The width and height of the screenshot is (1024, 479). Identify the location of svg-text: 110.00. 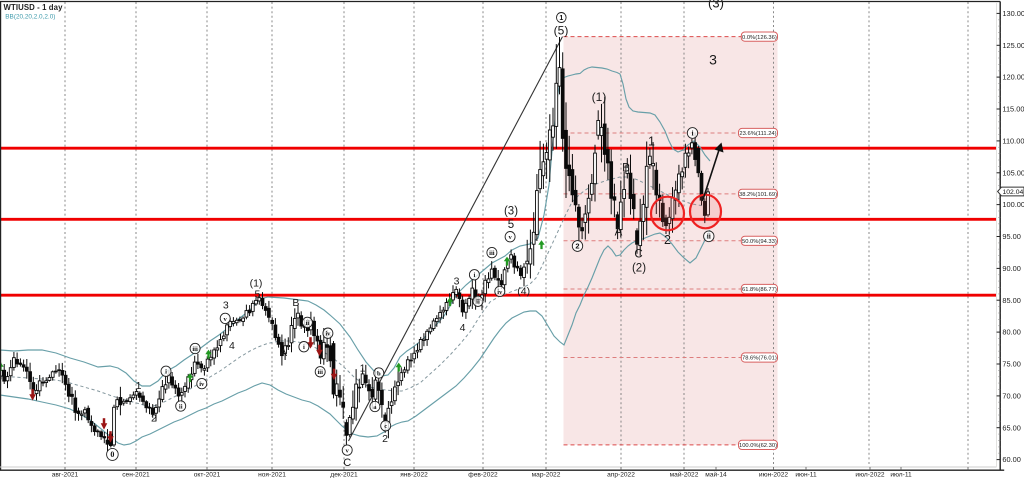
(1013, 141).